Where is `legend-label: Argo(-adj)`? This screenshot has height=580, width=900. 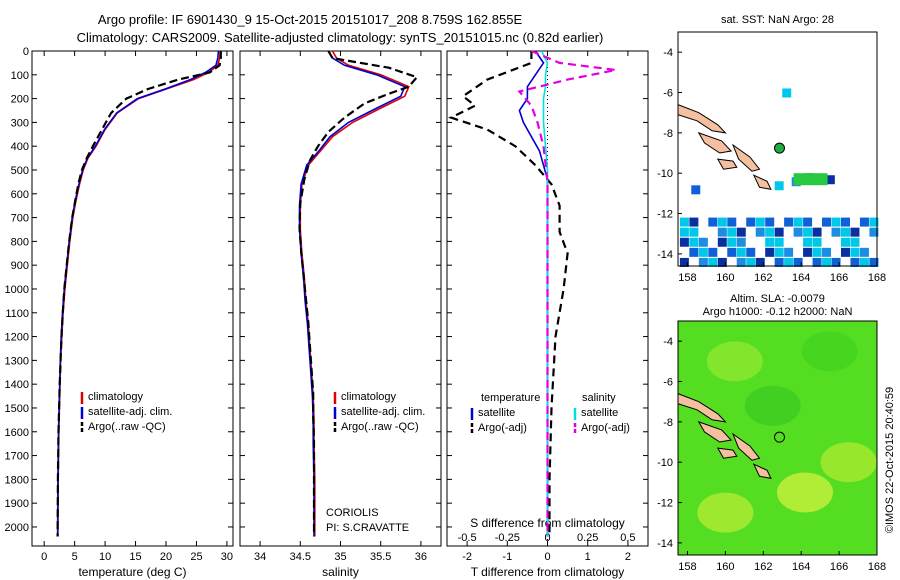 legend-label: Argo(-adj) is located at coordinates (502, 428).